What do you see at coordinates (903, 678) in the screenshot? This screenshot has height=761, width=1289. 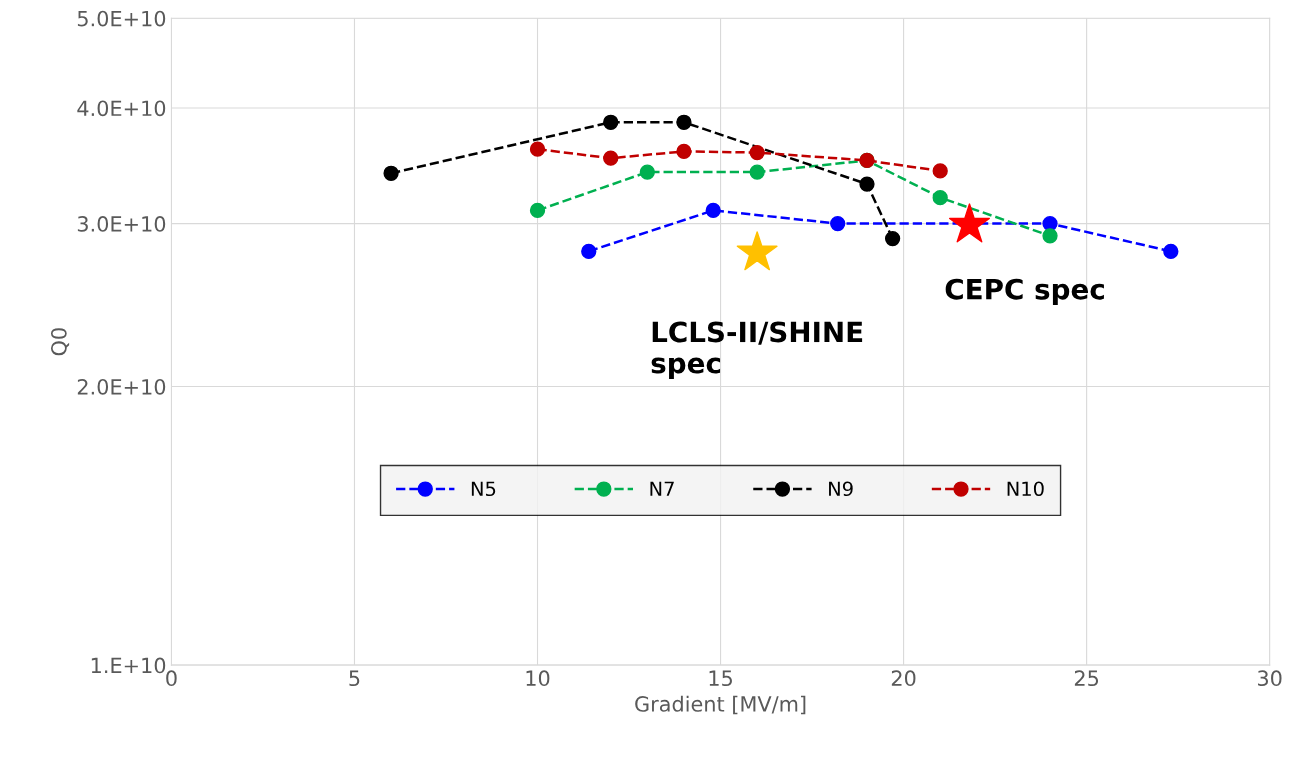 I see `x-tick-label: 20` at bounding box center [903, 678].